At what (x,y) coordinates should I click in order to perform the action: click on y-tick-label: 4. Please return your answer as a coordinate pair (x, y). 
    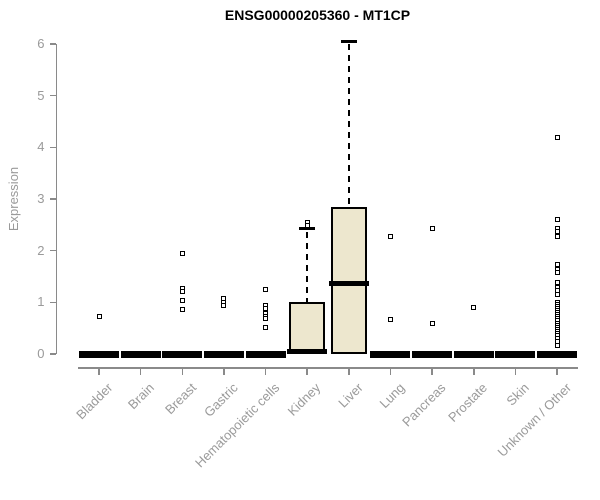
    Looking at the image, I should click on (41, 147).